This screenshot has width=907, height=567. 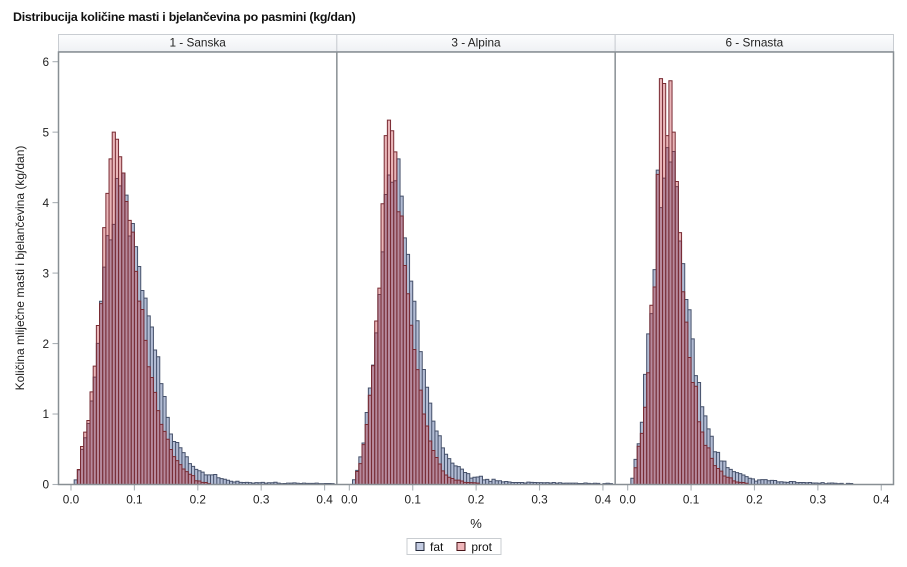 What do you see at coordinates (45, 62) in the screenshot?
I see `y-tick-label: 6` at bounding box center [45, 62].